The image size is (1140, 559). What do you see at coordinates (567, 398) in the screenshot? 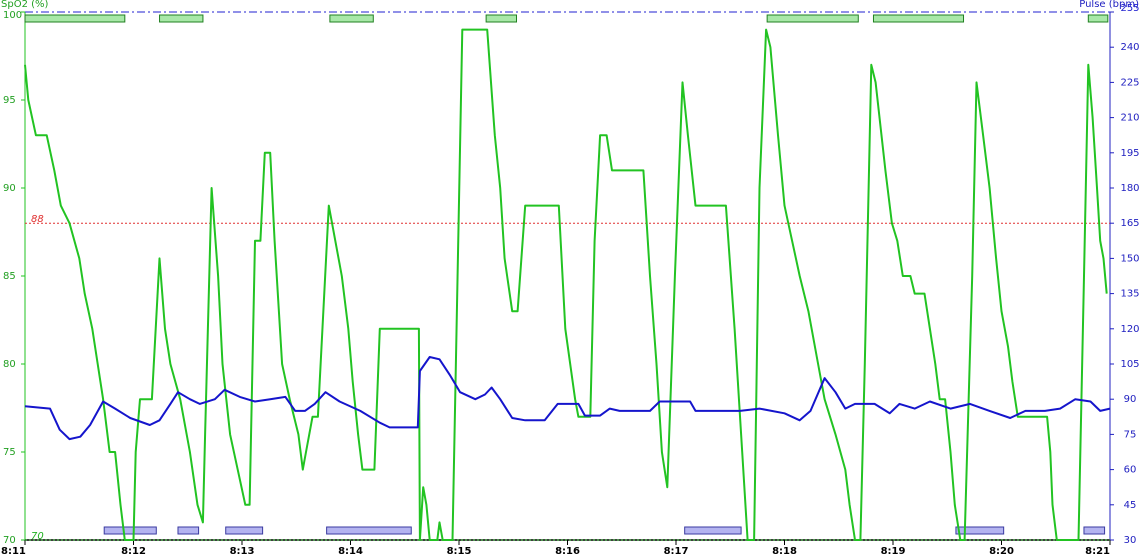
I see `series-line` at bounding box center [567, 398].